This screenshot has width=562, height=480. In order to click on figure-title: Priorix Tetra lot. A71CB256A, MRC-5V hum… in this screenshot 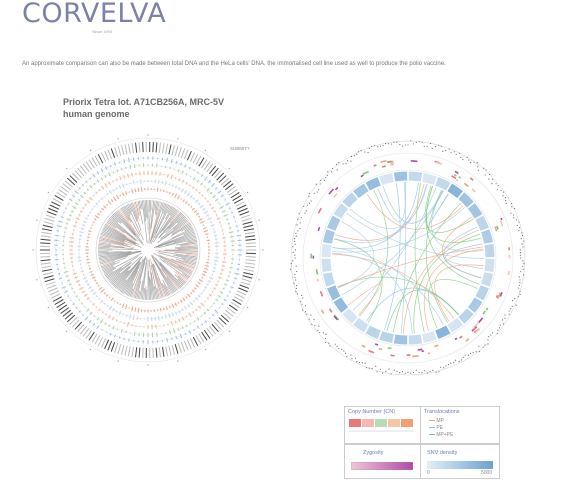, I will do `click(143, 108)`.